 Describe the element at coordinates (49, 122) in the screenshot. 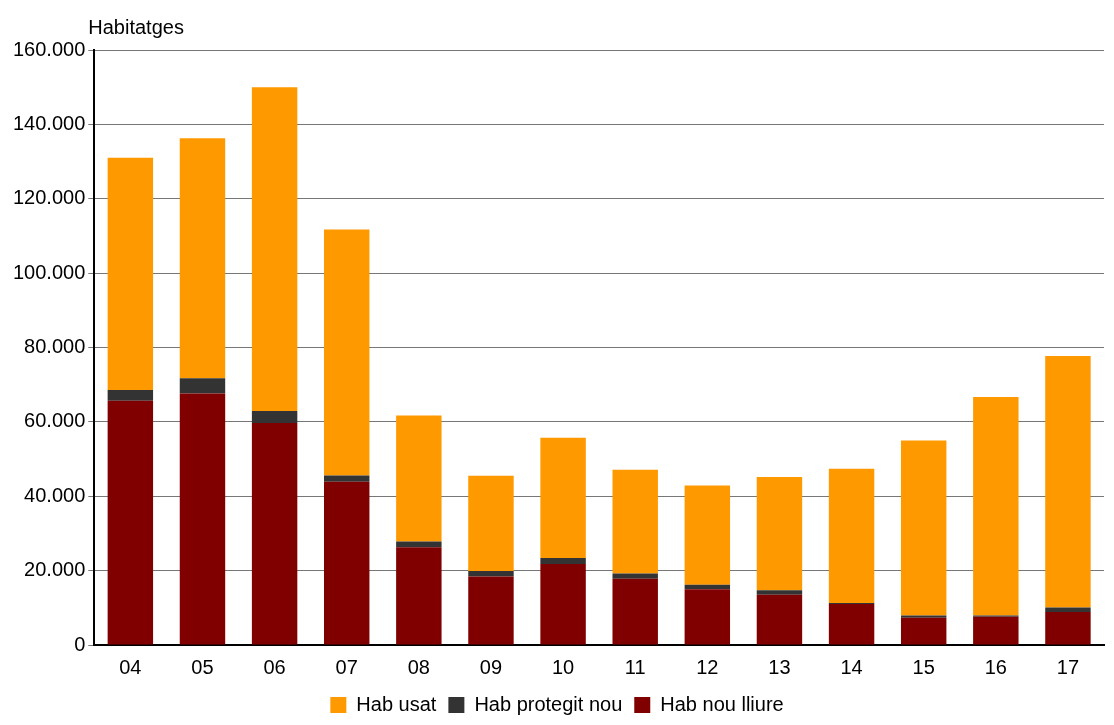

I see `y-tick-label: 140.000` at that location.